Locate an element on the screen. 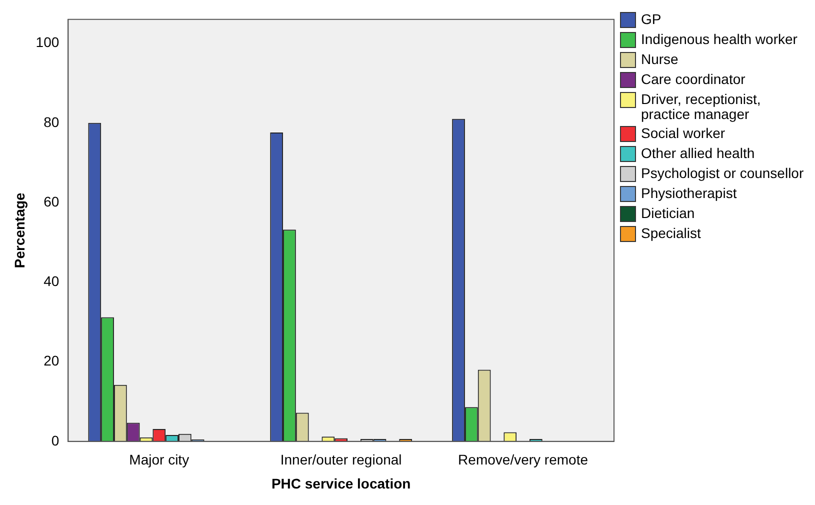  legend-label: Indigenous health worker is located at coordinates (719, 39).